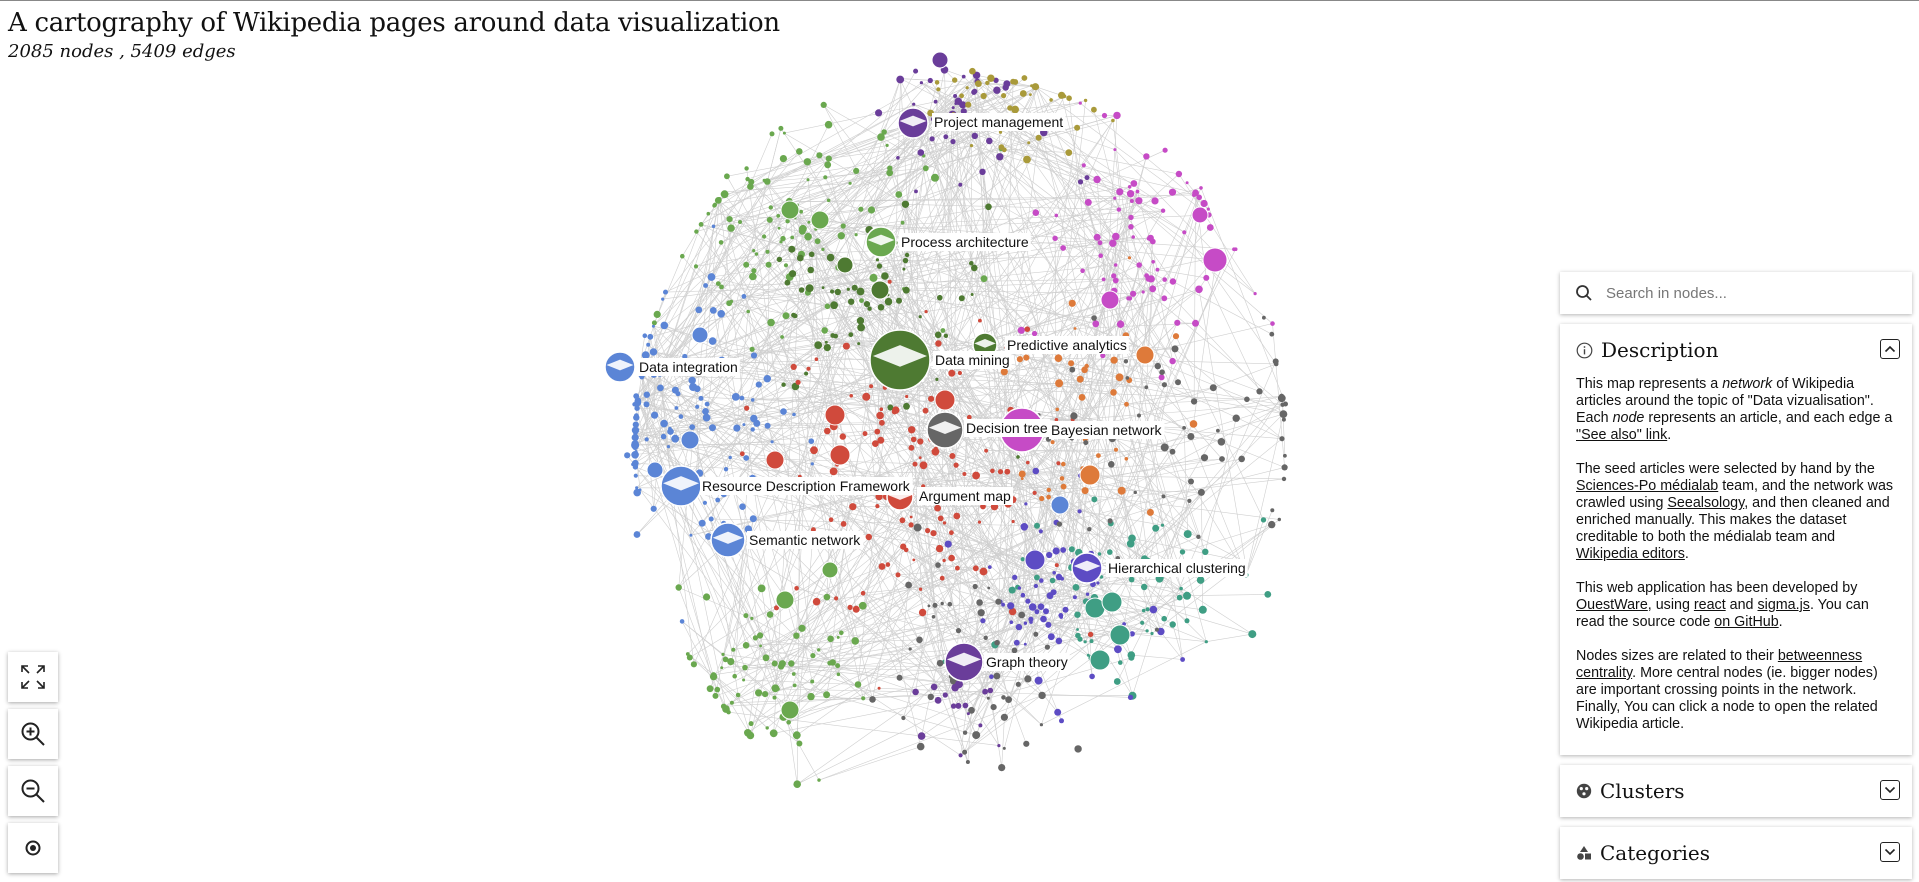 The height and width of the screenshot is (882, 1919). What do you see at coordinates (1738, 853) in the screenshot?
I see `categories-header: Categories` at bounding box center [1738, 853].